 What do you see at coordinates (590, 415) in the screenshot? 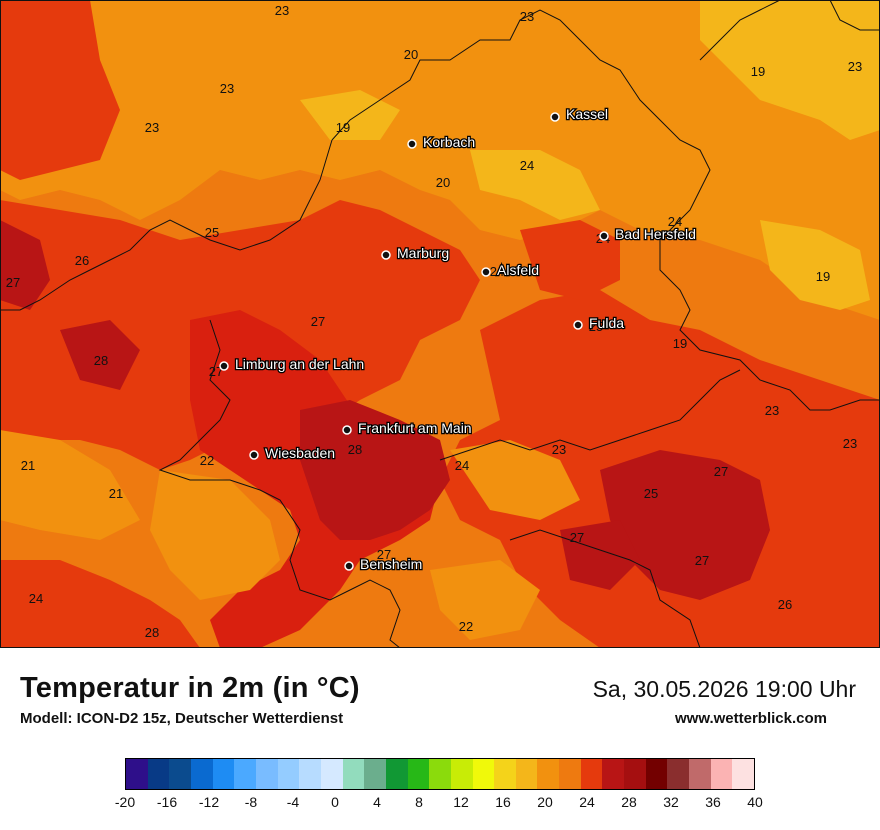
I see `main-border` at bounding box center [590, 415].